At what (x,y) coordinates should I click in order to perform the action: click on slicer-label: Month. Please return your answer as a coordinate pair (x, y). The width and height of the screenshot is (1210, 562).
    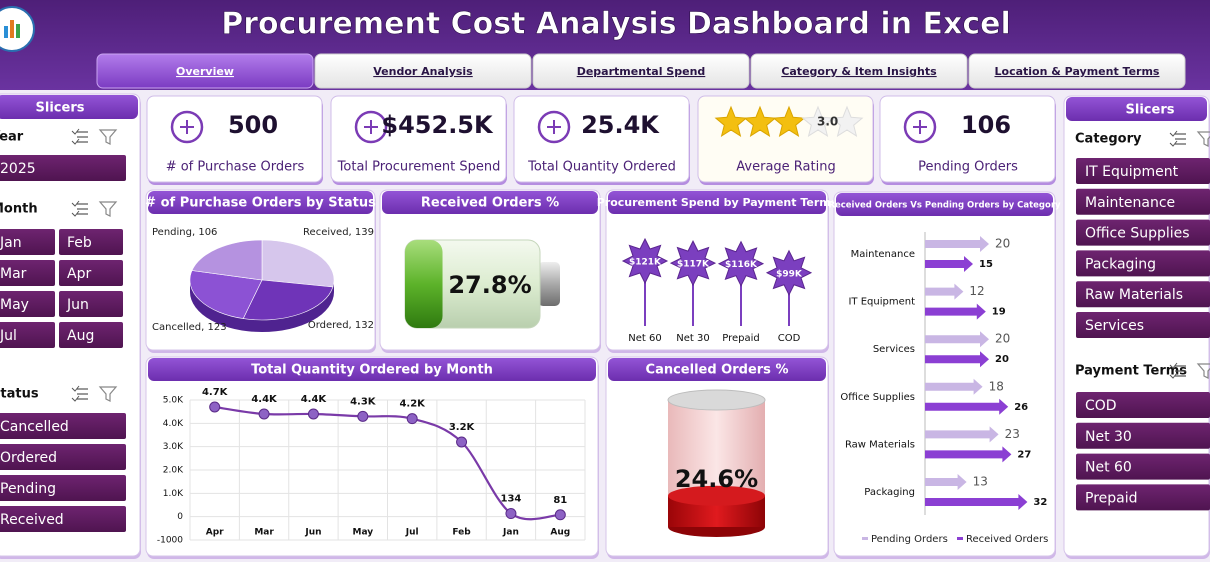
    Looking at the image, I should click on (19, 209).